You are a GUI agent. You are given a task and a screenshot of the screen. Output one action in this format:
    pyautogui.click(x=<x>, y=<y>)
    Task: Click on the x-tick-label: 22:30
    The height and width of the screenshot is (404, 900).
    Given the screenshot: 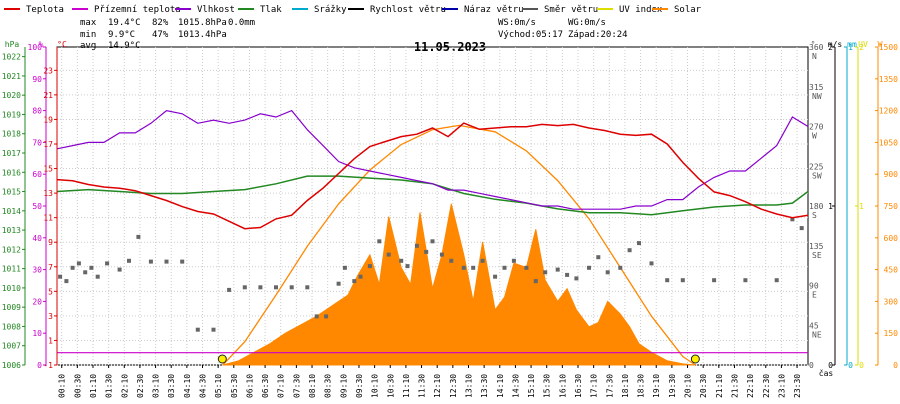 What is the action you would take?
    pyautogui.click(x=766, y=386)
    